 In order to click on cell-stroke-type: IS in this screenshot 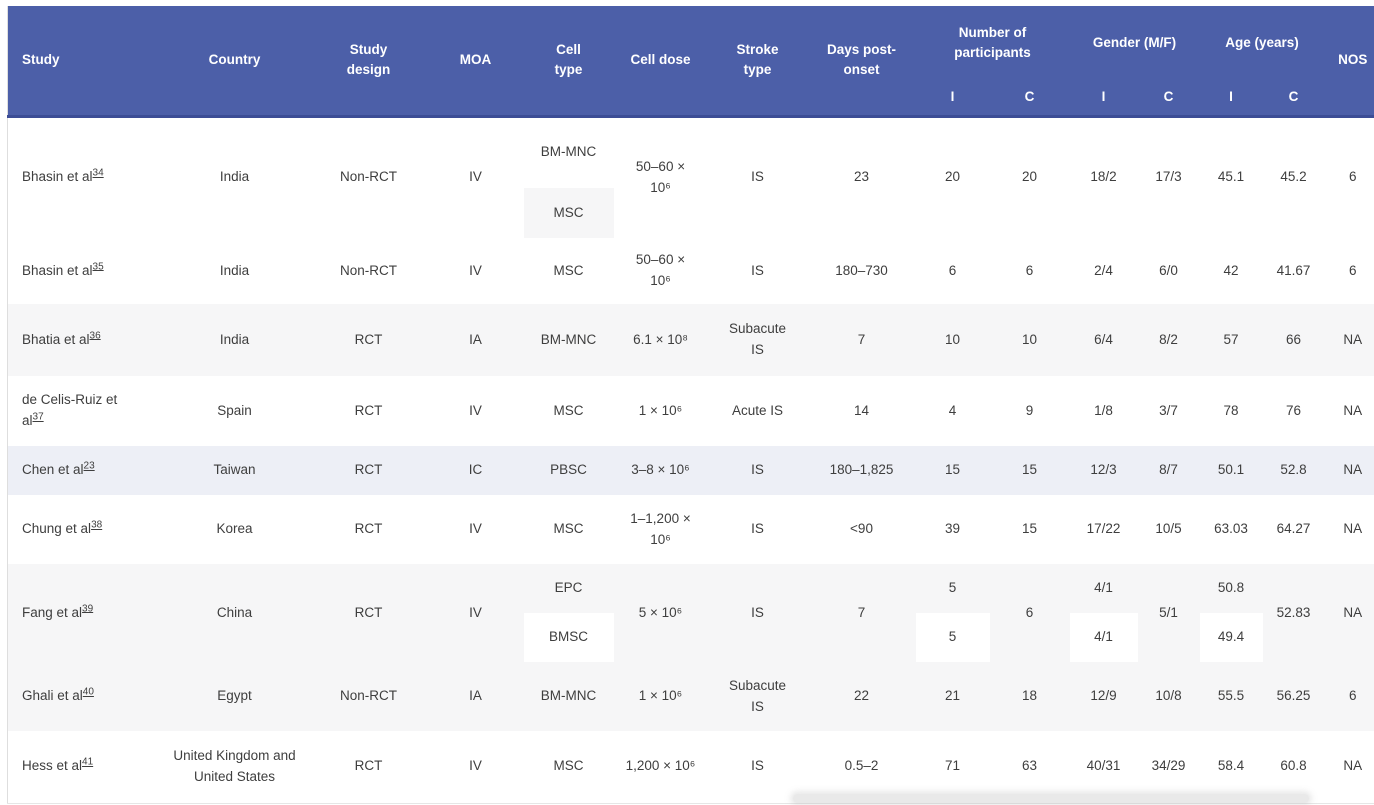, I will do `click(757, 271)`.